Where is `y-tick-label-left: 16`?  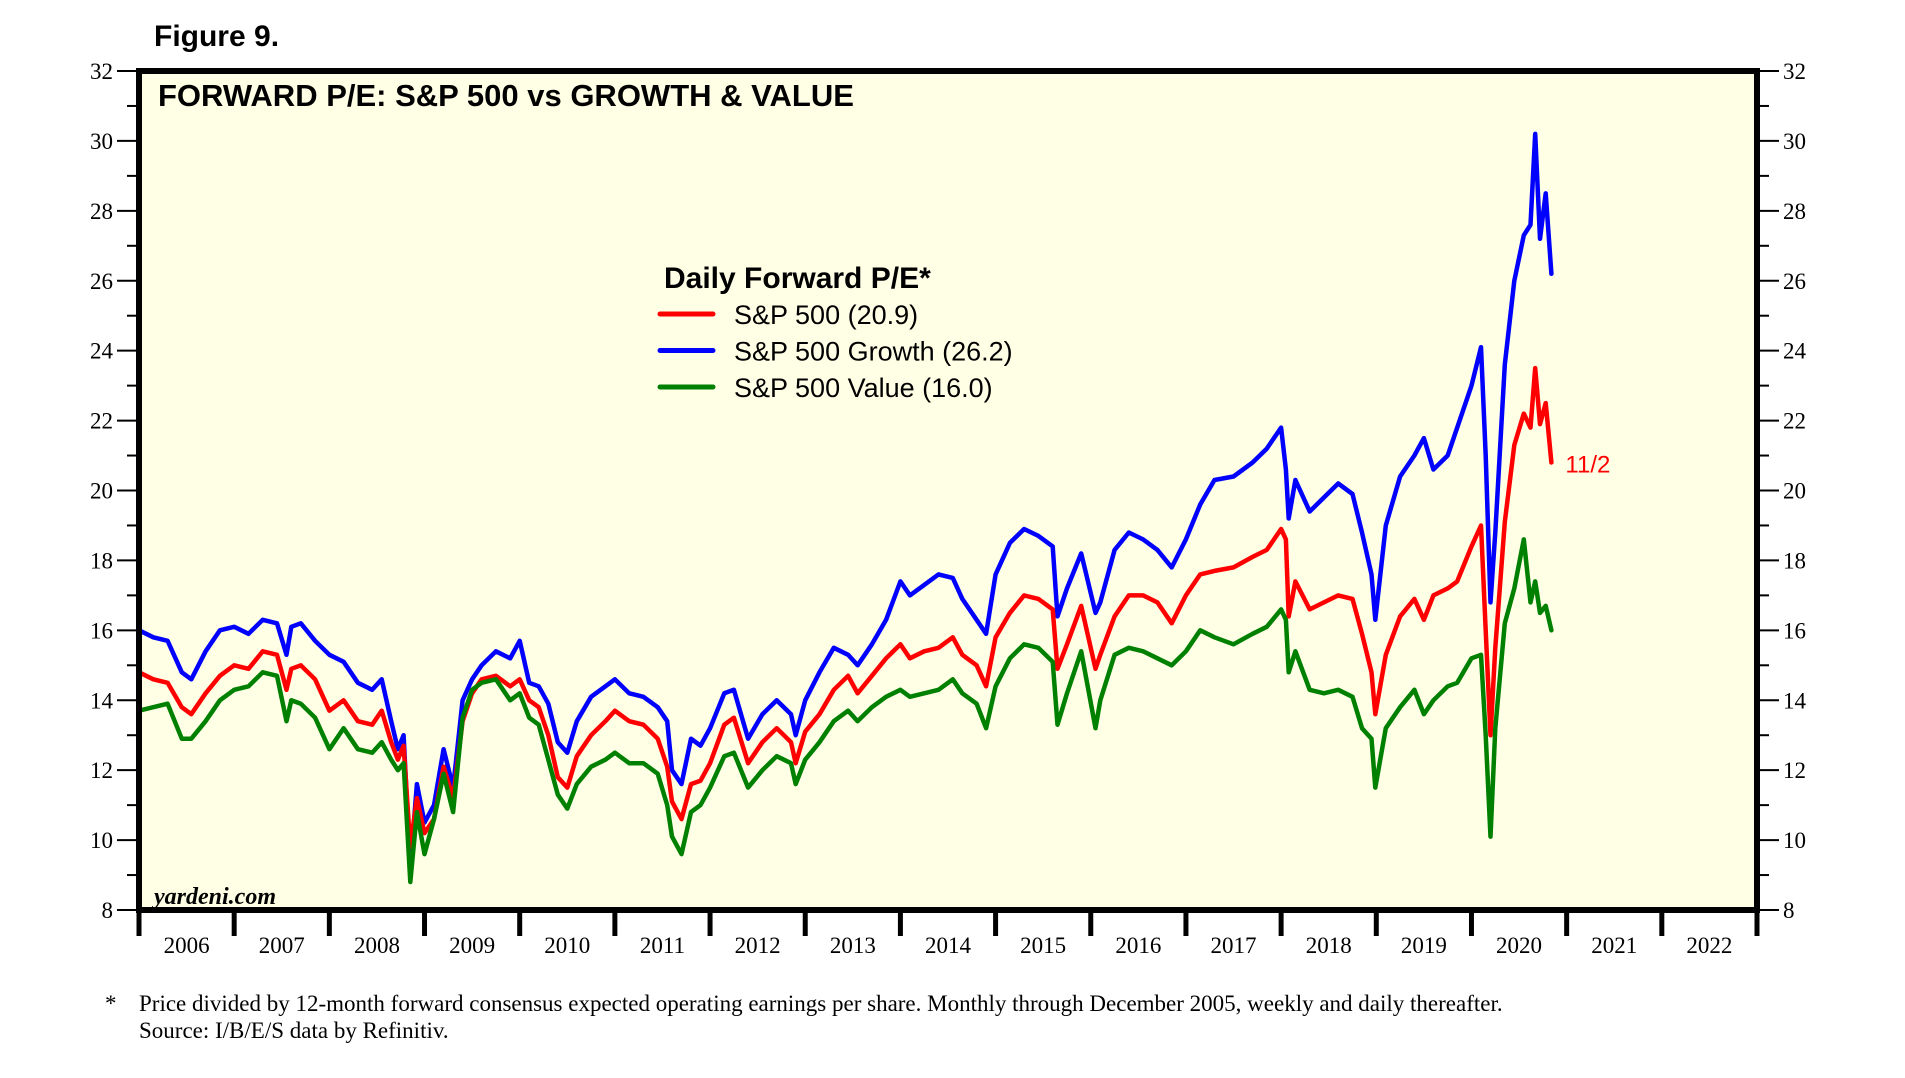 y-tick-label-left: 16 is located at coordinates (101, 630).